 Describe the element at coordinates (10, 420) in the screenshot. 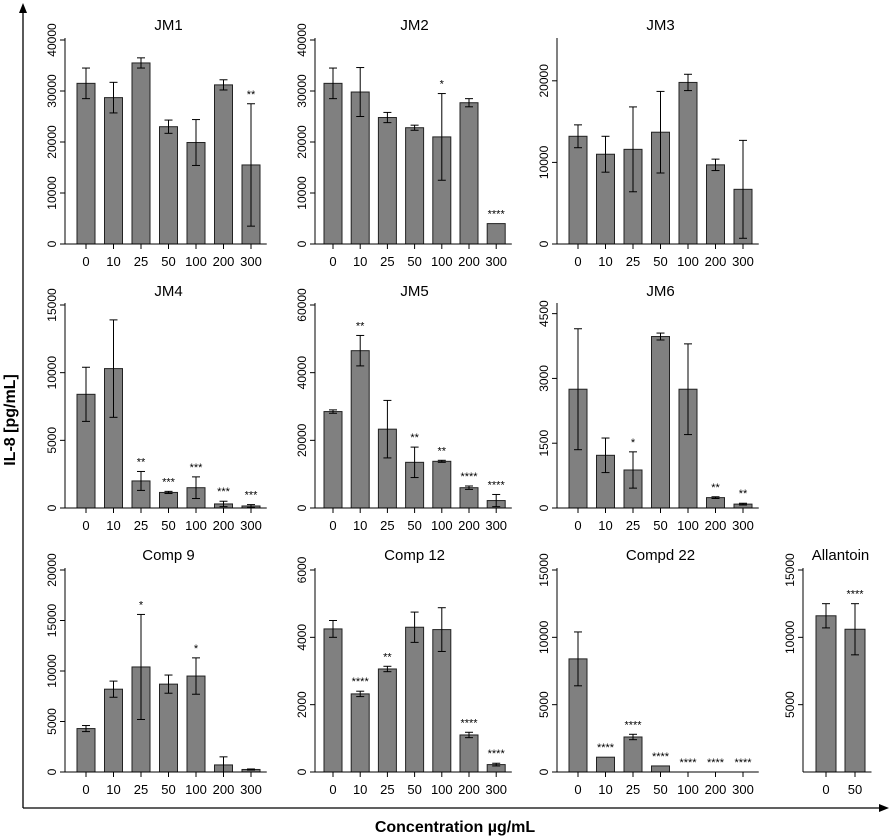

I see `figure-y-axis-label: IL-8 [pg/mL]` at that location.